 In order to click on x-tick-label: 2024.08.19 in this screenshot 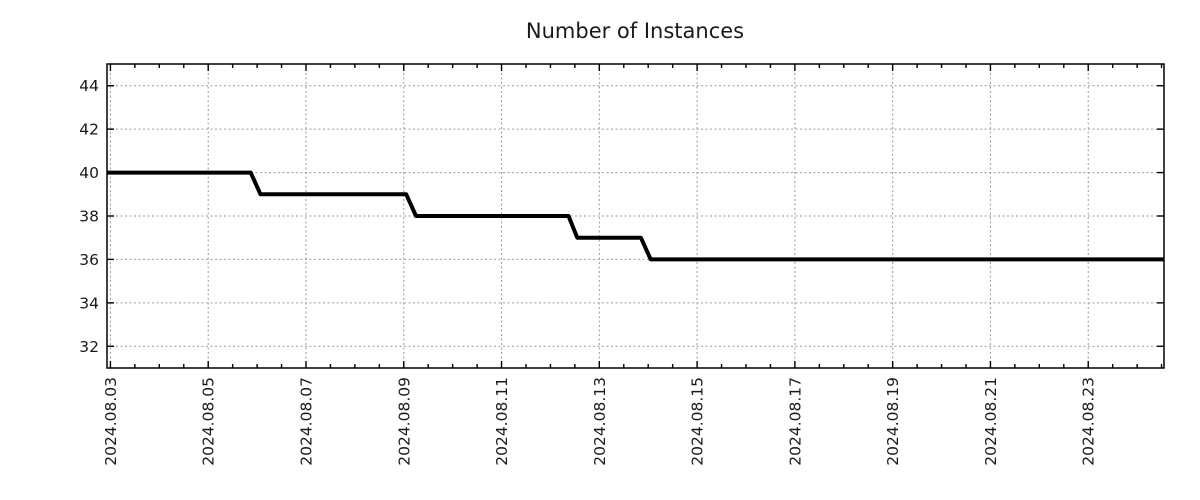, I will do `click(893, 421)`.